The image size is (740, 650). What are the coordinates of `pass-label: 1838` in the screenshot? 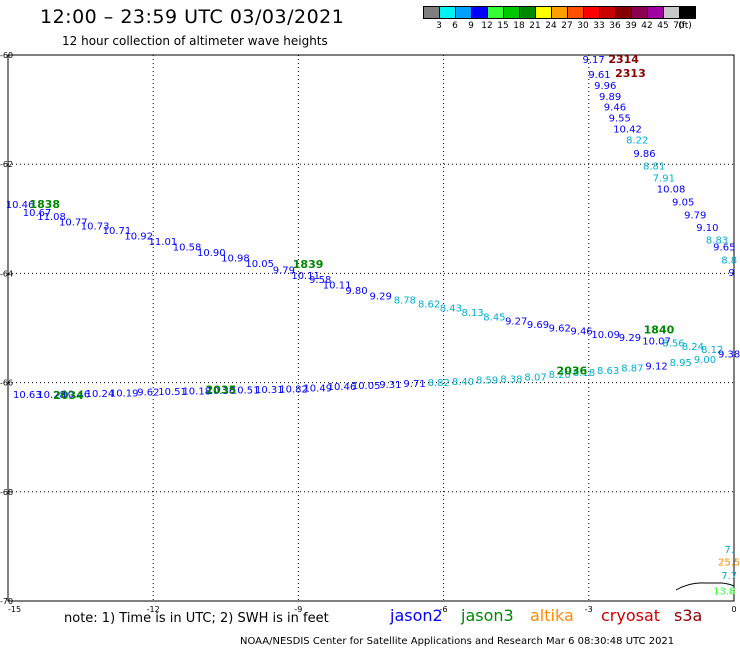 It's located at (44, 204).